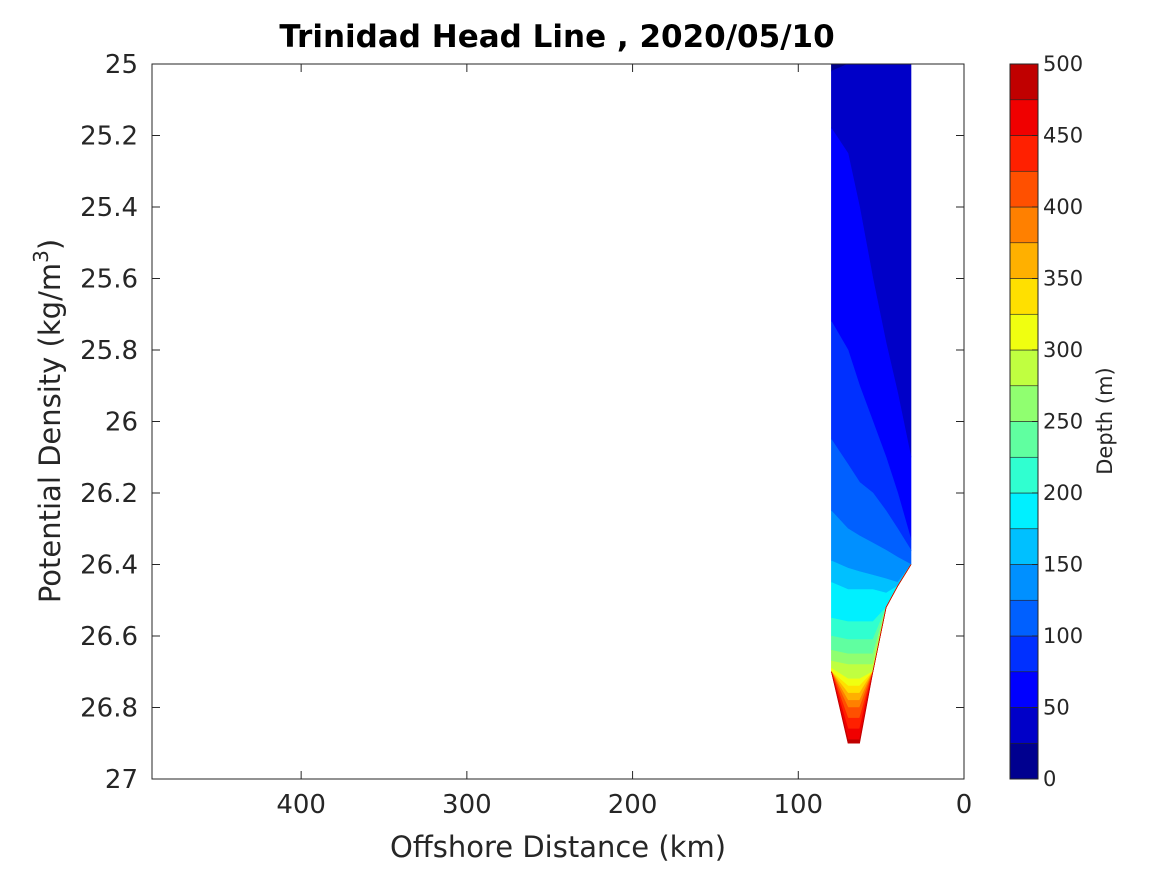 This screenshot has height=875, width=1167. What do you see at coordinates (798, 805) in the screenshot?
I see `x-tick-label: 100` at bounding box center [798, 805].